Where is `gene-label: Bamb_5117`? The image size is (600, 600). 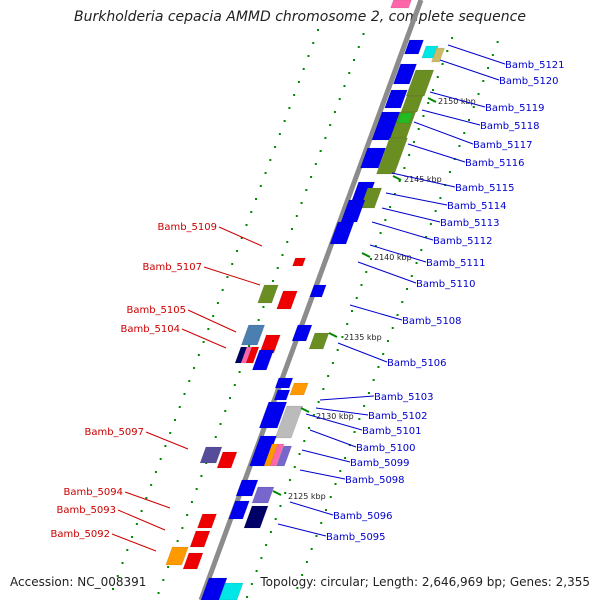
gene-label: Bamb_5117 is located at coordinates (503, 145).